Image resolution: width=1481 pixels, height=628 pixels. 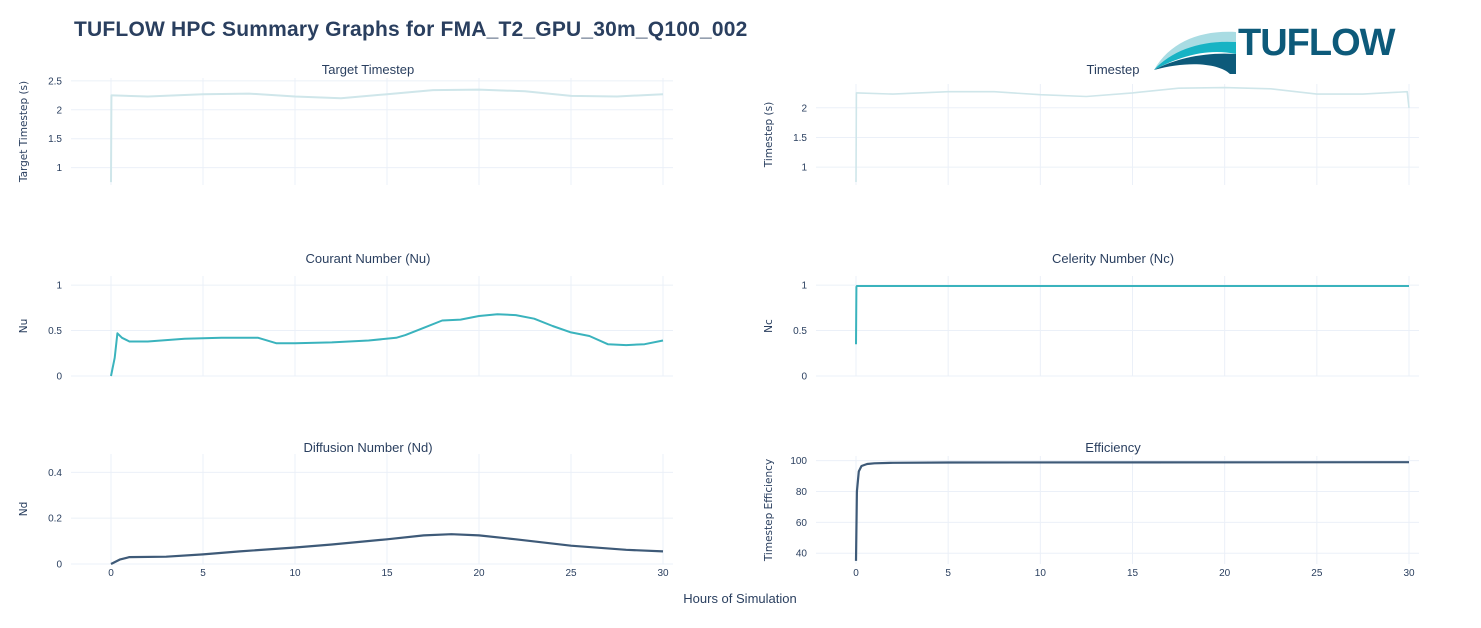 What do you see at coordinates (769, 510) in the screenshot?
I see `y-axis-label: Timestep Efficiency` at bounding box center [769, 510].